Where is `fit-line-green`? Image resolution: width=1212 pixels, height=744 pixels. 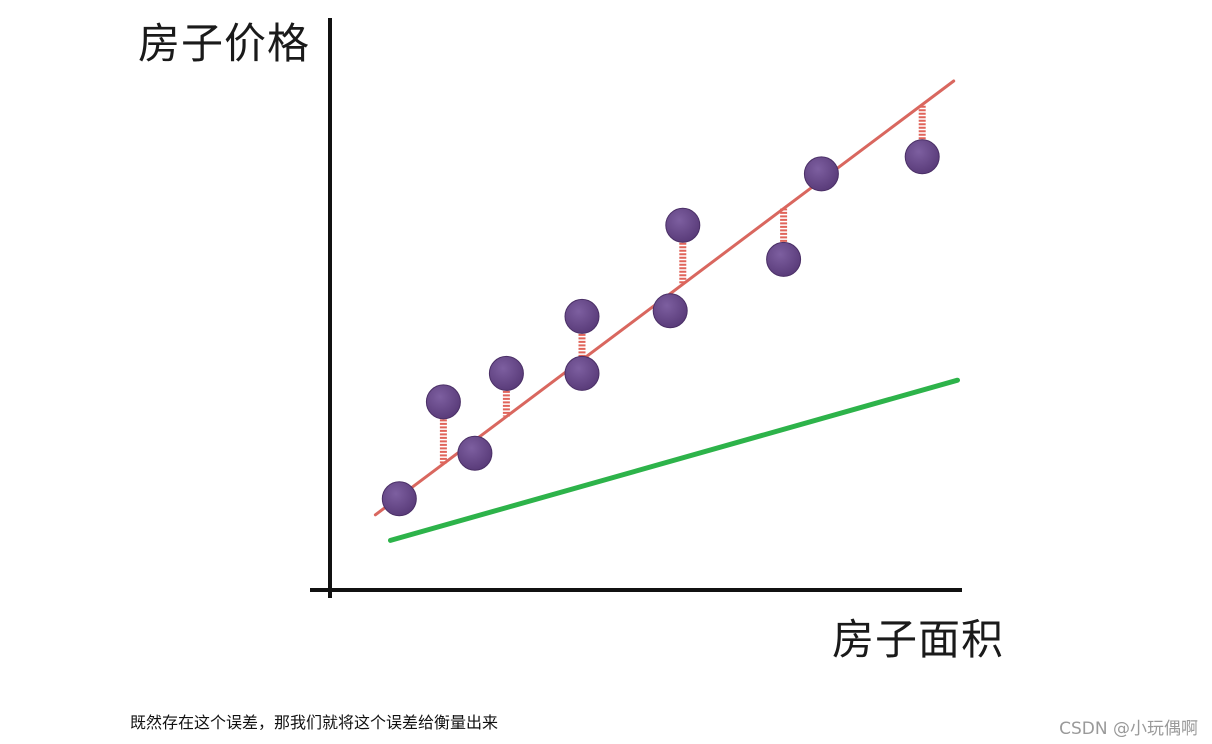 fit-line-green is located at coordinates (674, 460).